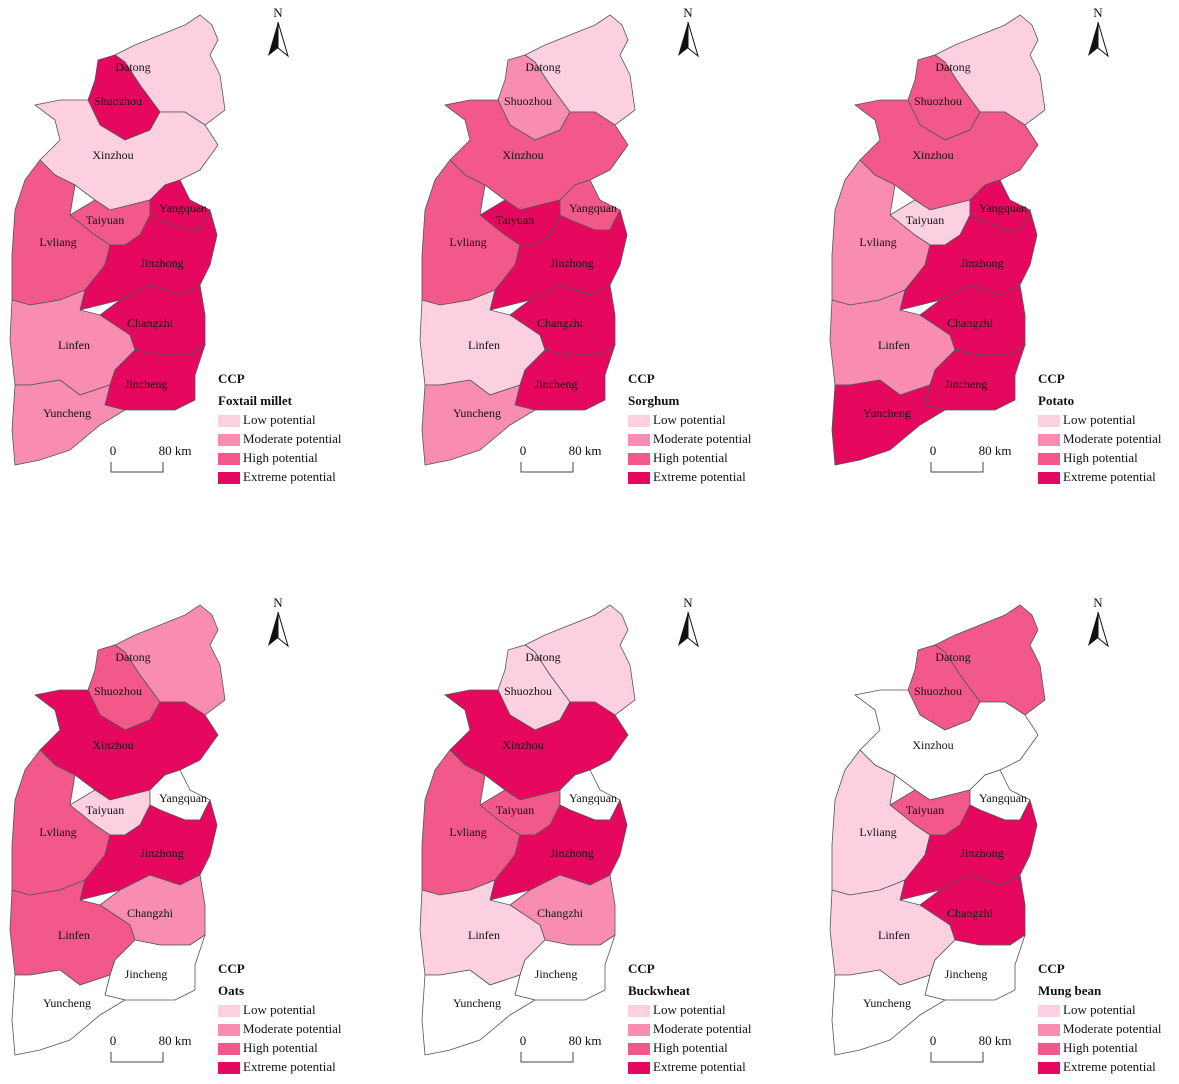 The image size is (1179, 1084). Describe the element at coordinates (653, 400) in the screenshot. I see `legend-crop: Sorghum` at that location.